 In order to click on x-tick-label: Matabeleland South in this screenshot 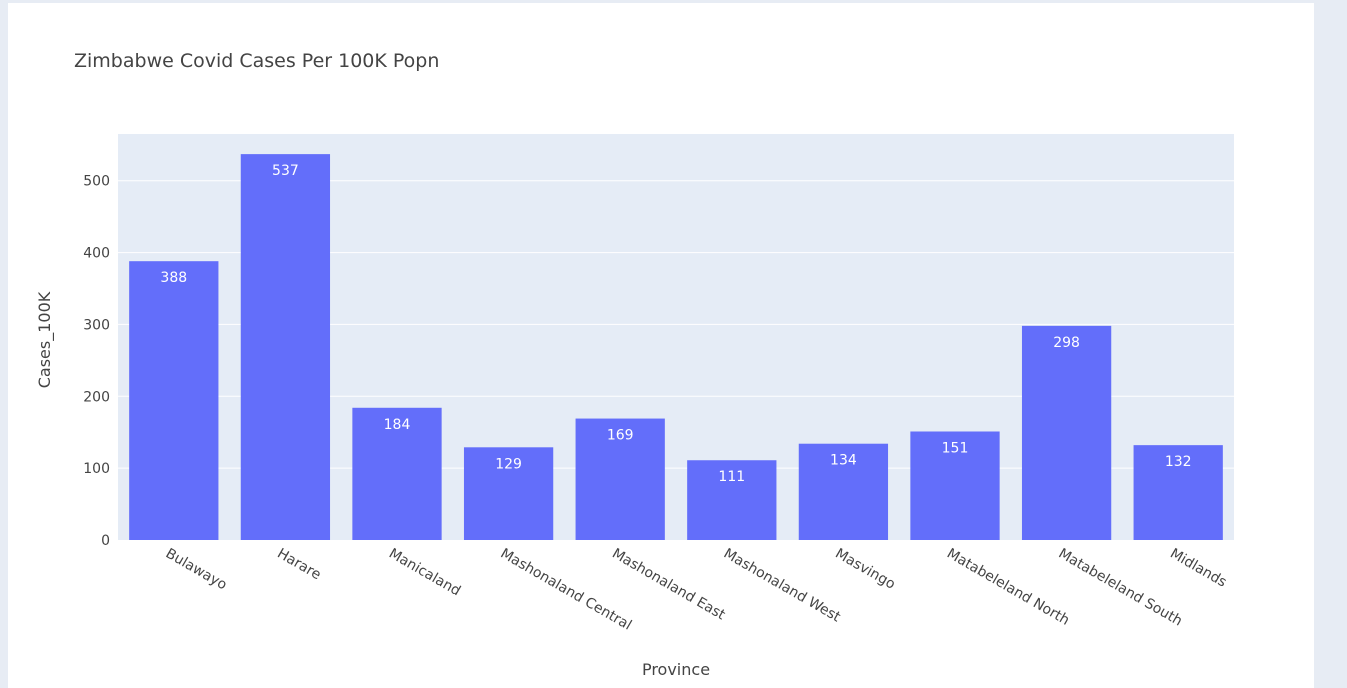, I will do `click(1120, 588)`.